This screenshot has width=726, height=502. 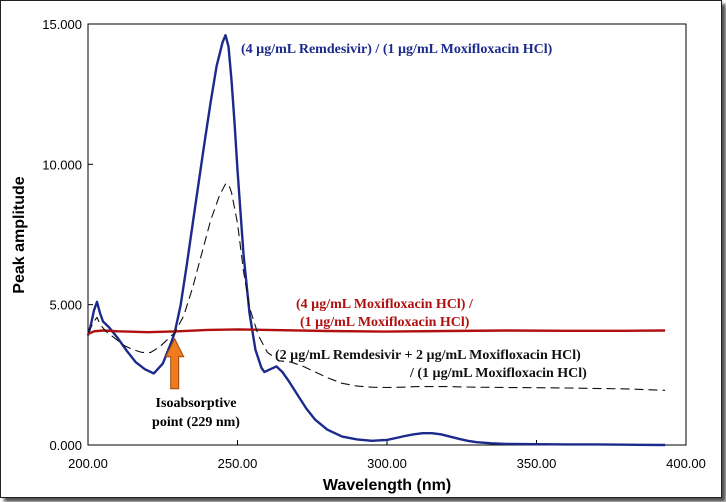 What do you see at coordinates (196, 422) in the screenshot?
I see `isoabsorptive-label-line2: point (229 nm)` at bounding box center [196, 422].